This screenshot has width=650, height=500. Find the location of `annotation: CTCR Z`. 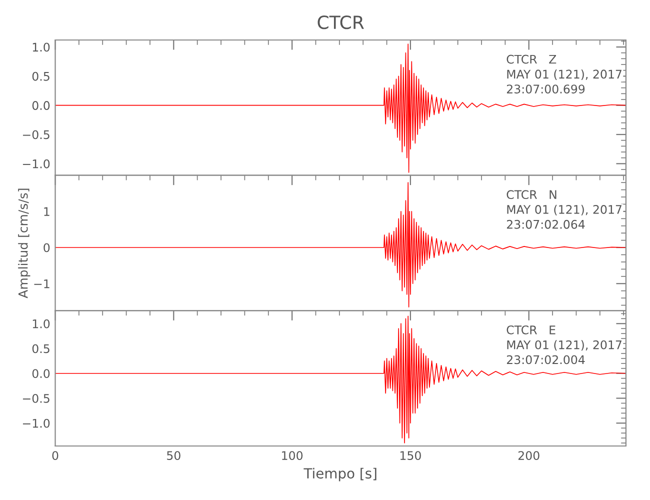

annotation: CTCR Z is located at coordinates (531, 59).